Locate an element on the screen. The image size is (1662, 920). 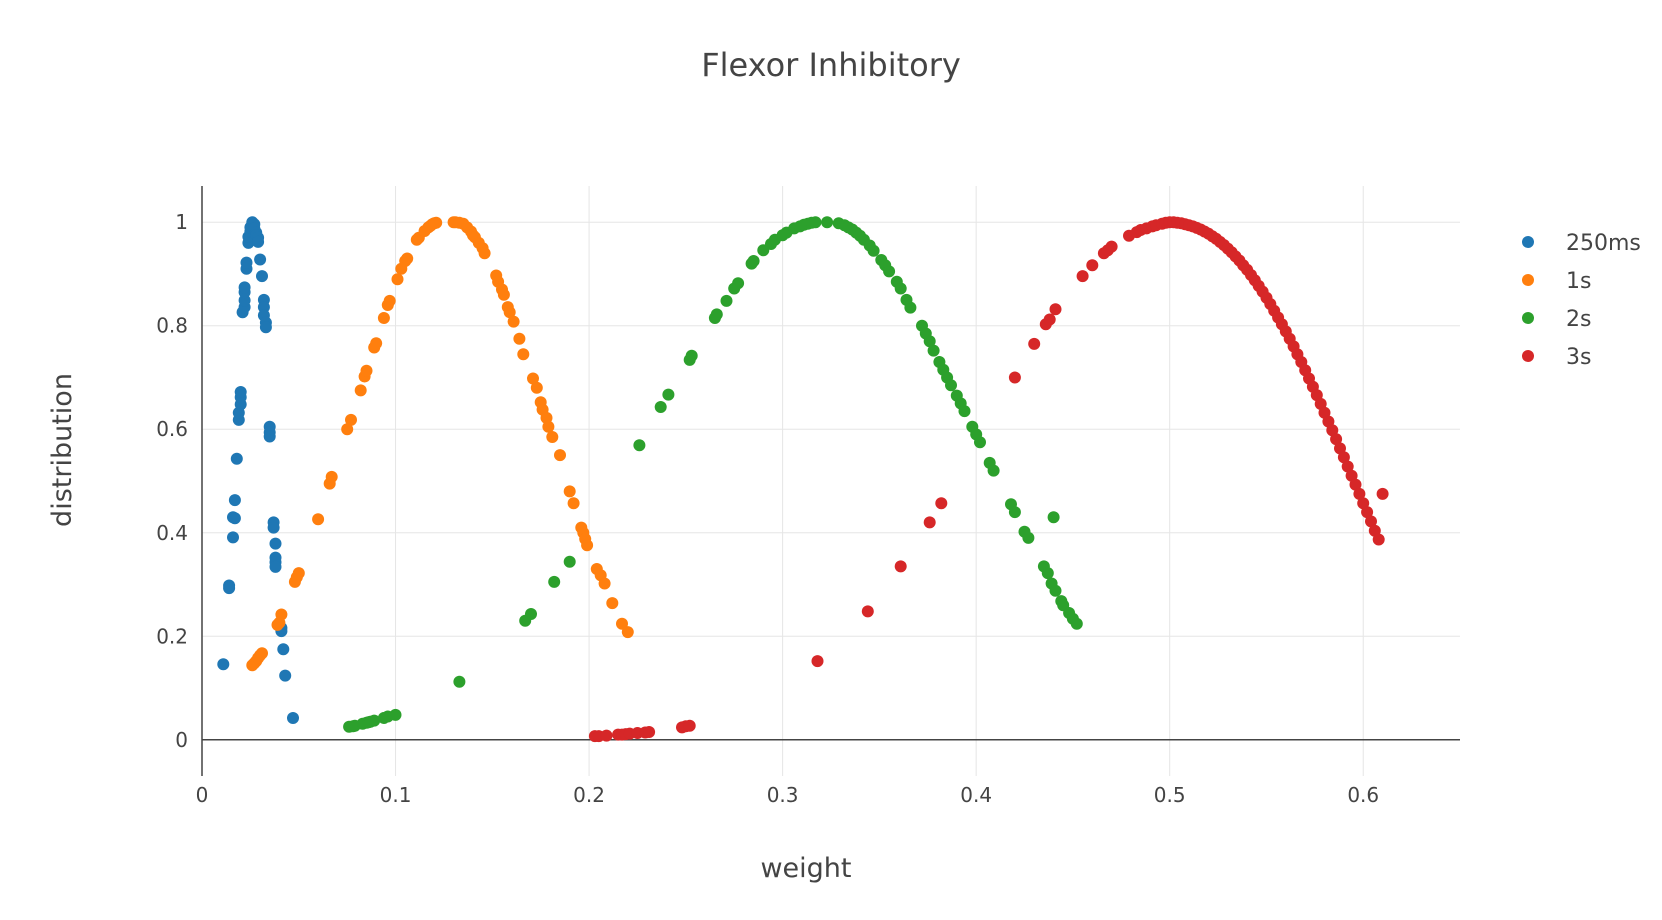
x-tick-label: 0.1 is located at coordinates (396, 795).